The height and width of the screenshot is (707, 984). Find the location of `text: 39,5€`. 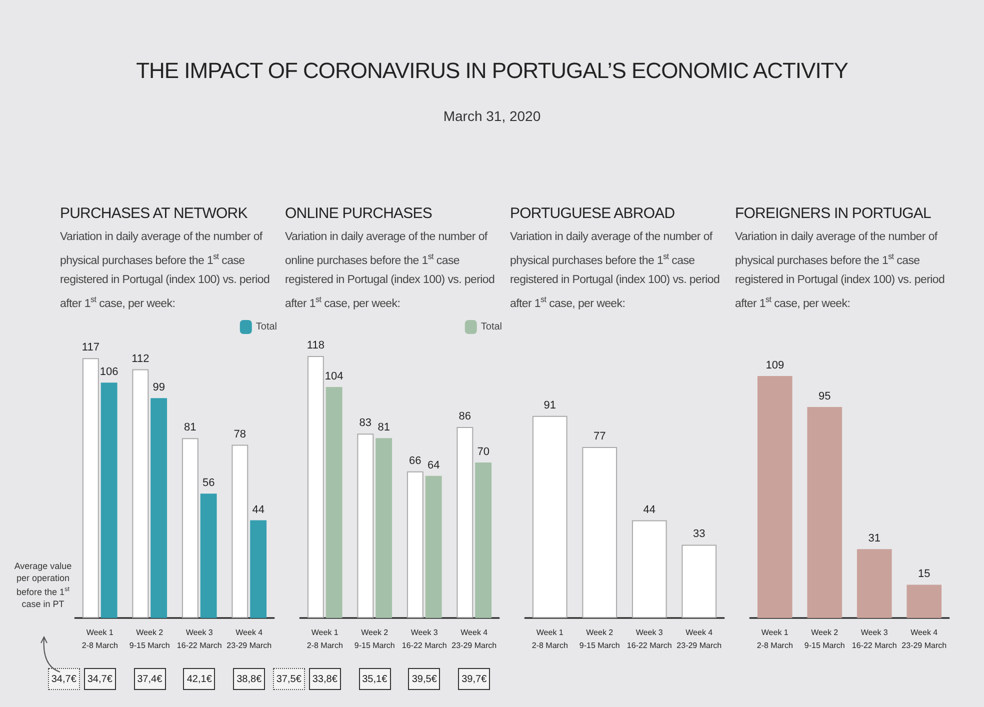

text: 39,5€ is located at coordinates (424, 679).